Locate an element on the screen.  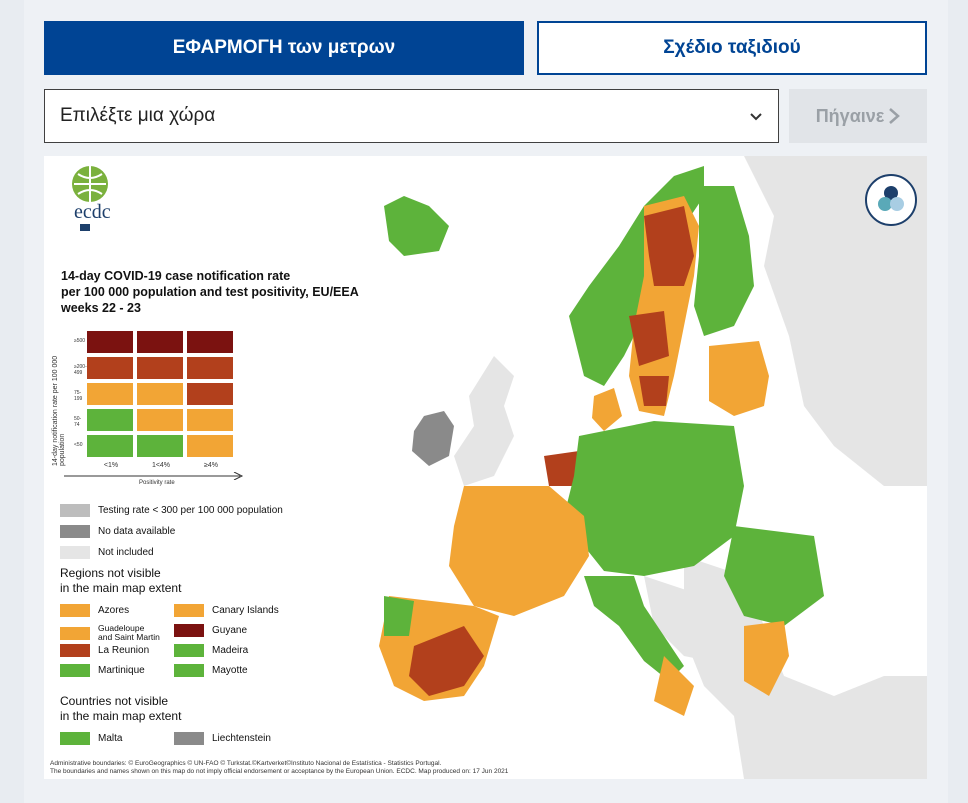
go-button-label: Πήγαινε is located at coordinates (850, 115).